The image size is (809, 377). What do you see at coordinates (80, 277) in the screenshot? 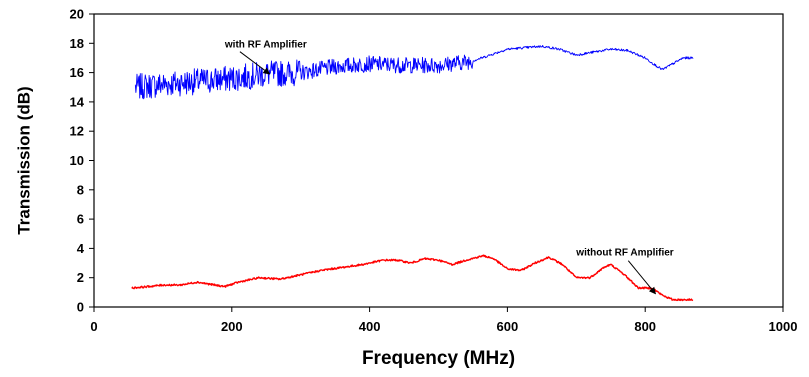
I see `y-tick-label: 2` at bounding box center [80, 277].